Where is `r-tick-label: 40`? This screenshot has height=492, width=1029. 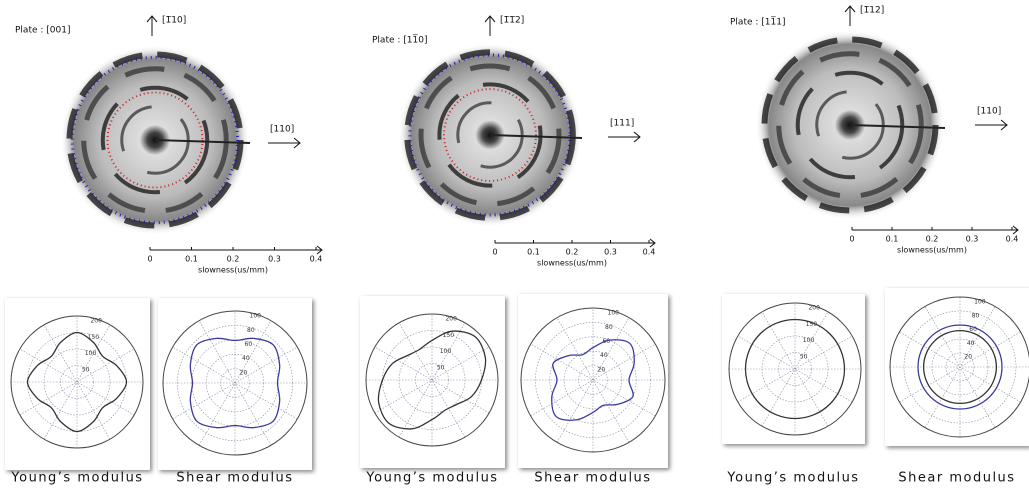 r-tick-label: 40 is located at coordinates (246, 358).